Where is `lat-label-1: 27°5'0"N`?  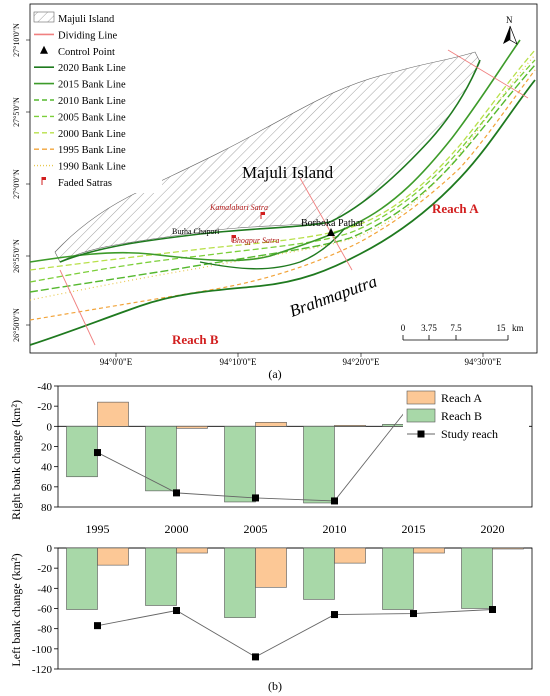
lat-label-1: 27°5'0"N is located at coordinates (16, 112).